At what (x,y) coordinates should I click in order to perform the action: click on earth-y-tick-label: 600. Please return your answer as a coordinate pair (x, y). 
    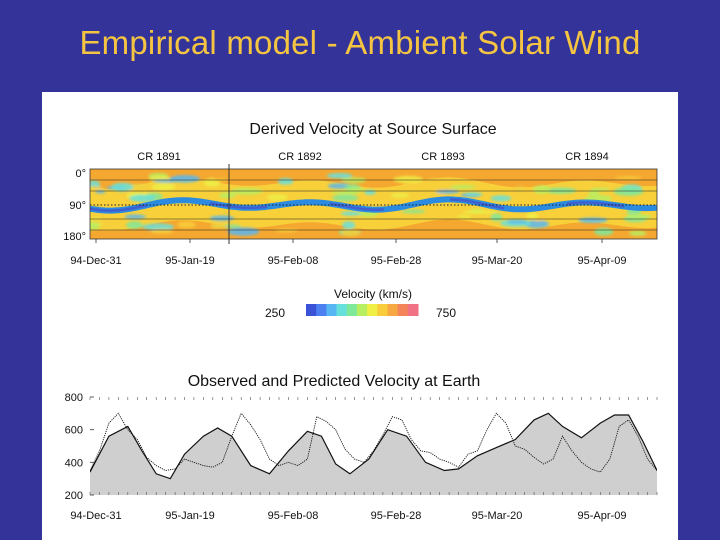
    Looking at the image, I should click on (74, 431).